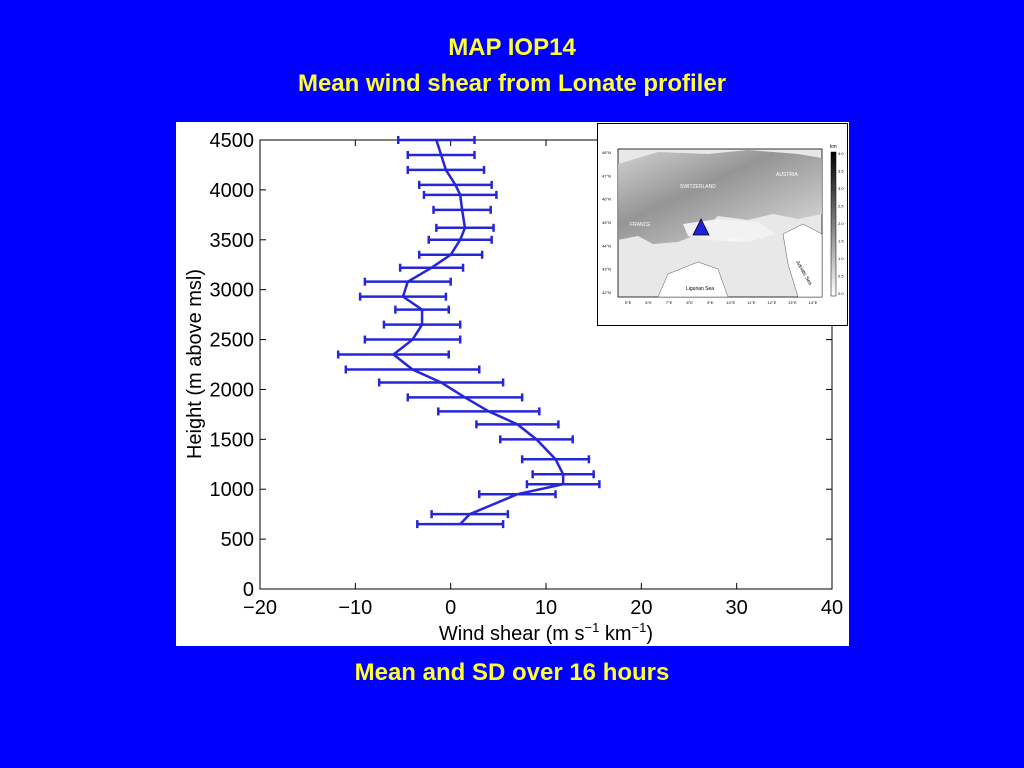 Image resolution: width=1024 pixels, height=768 pixels. I want to click on x-tick-label: 20, so click(641, 608).